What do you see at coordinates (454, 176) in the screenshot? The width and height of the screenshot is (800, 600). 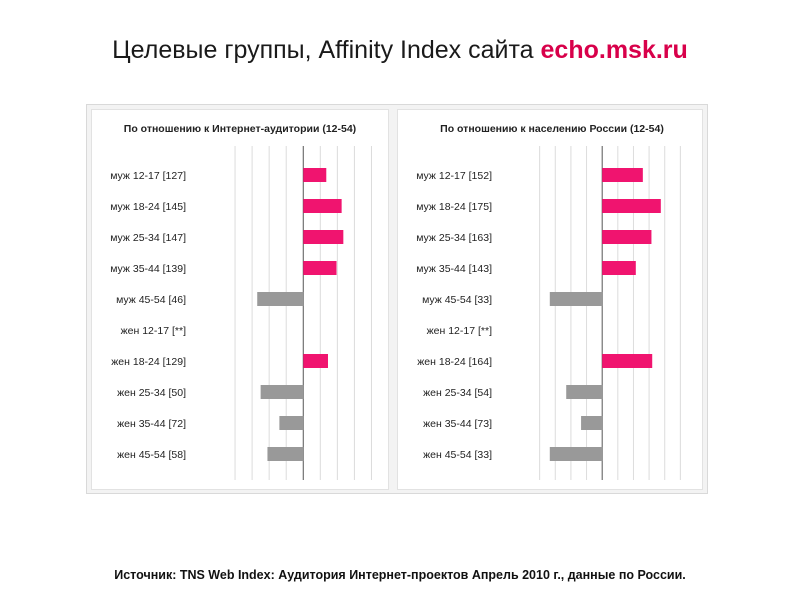 I see `category-label: муж 12-17 [152]` at bounding box center [454, 176].